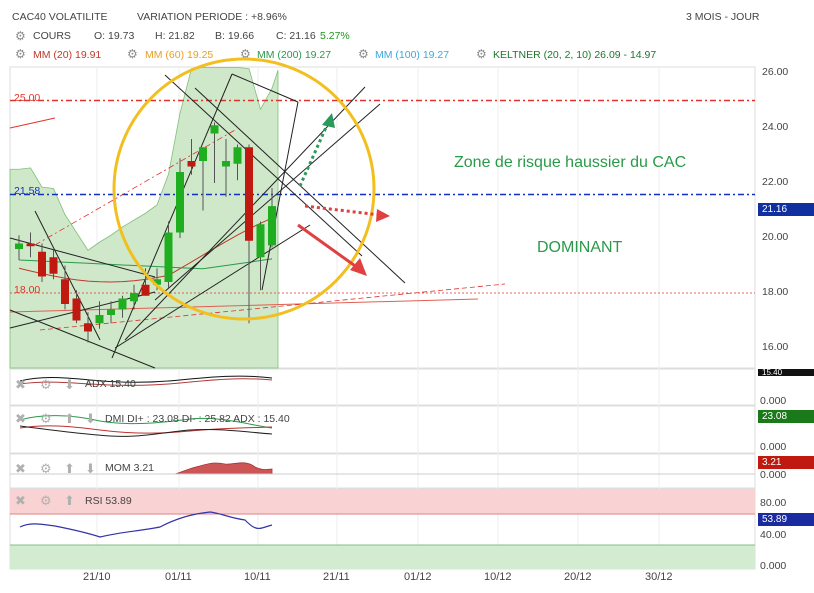 This screenshot has height=593, width=814. Describe the element at coordinates (775, 237) in the screenshot. I see `y-tick-label: 20.00` at that location.